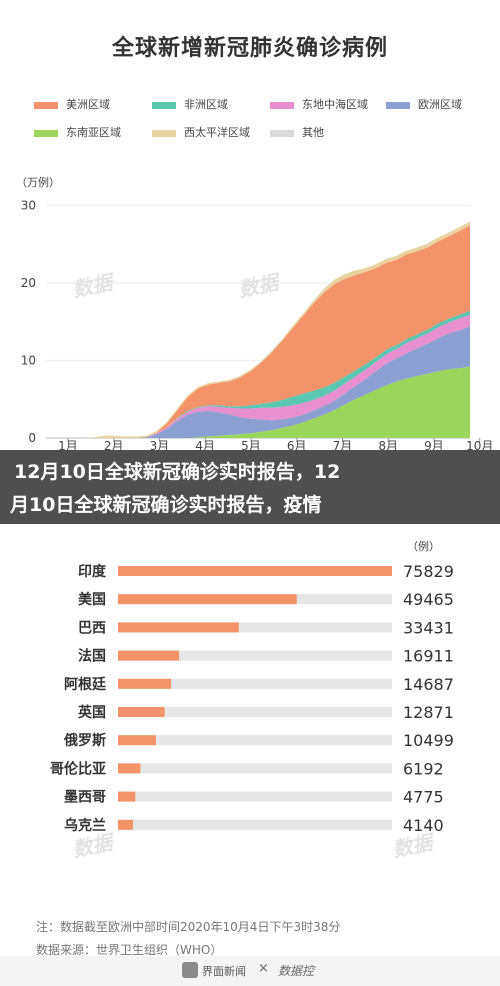 Image resolution: width=500 pixels, height=986 pixels. I want to click on x-tick-label: 6月, so click(297, 444).